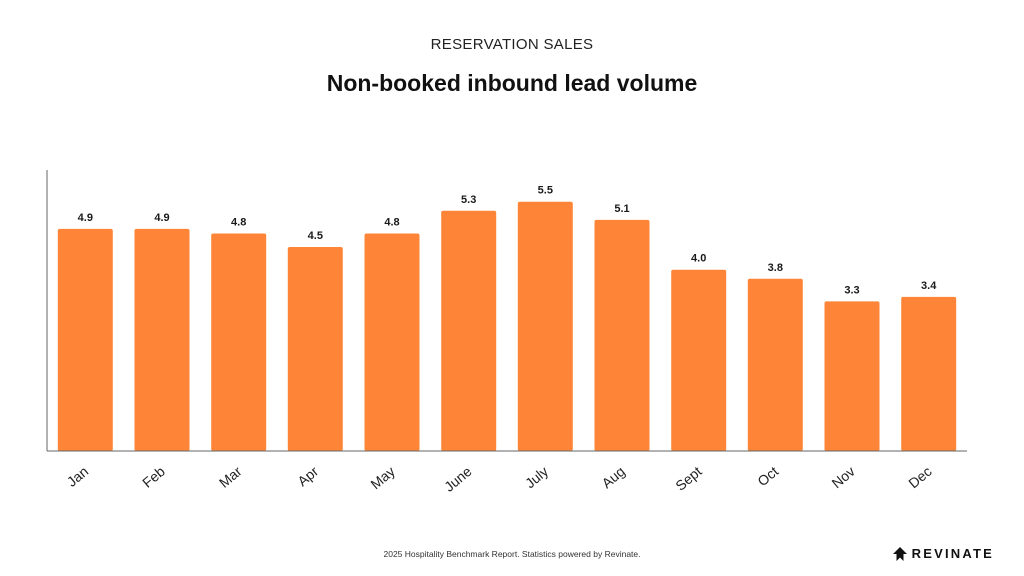 The image size is (1024, 576). I want to click on x-tick-label: Feb, so click(153, 477).